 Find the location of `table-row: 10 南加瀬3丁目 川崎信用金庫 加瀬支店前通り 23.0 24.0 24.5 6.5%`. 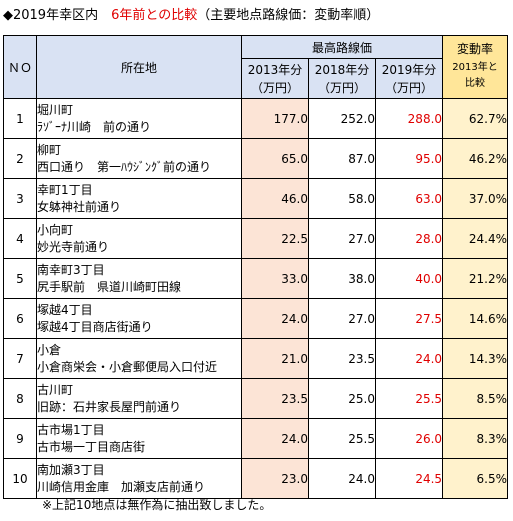

table-row: 10 南加瀬3丁目 川崎信用金庫 加瀬支店前通り 23.0 24.0 24.5 6.5% is located at coordinates (256, 478).